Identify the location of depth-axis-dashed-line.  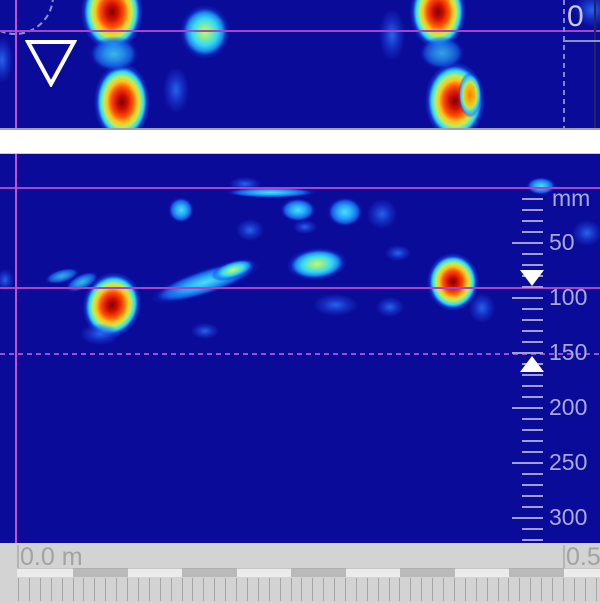
(564, 64).